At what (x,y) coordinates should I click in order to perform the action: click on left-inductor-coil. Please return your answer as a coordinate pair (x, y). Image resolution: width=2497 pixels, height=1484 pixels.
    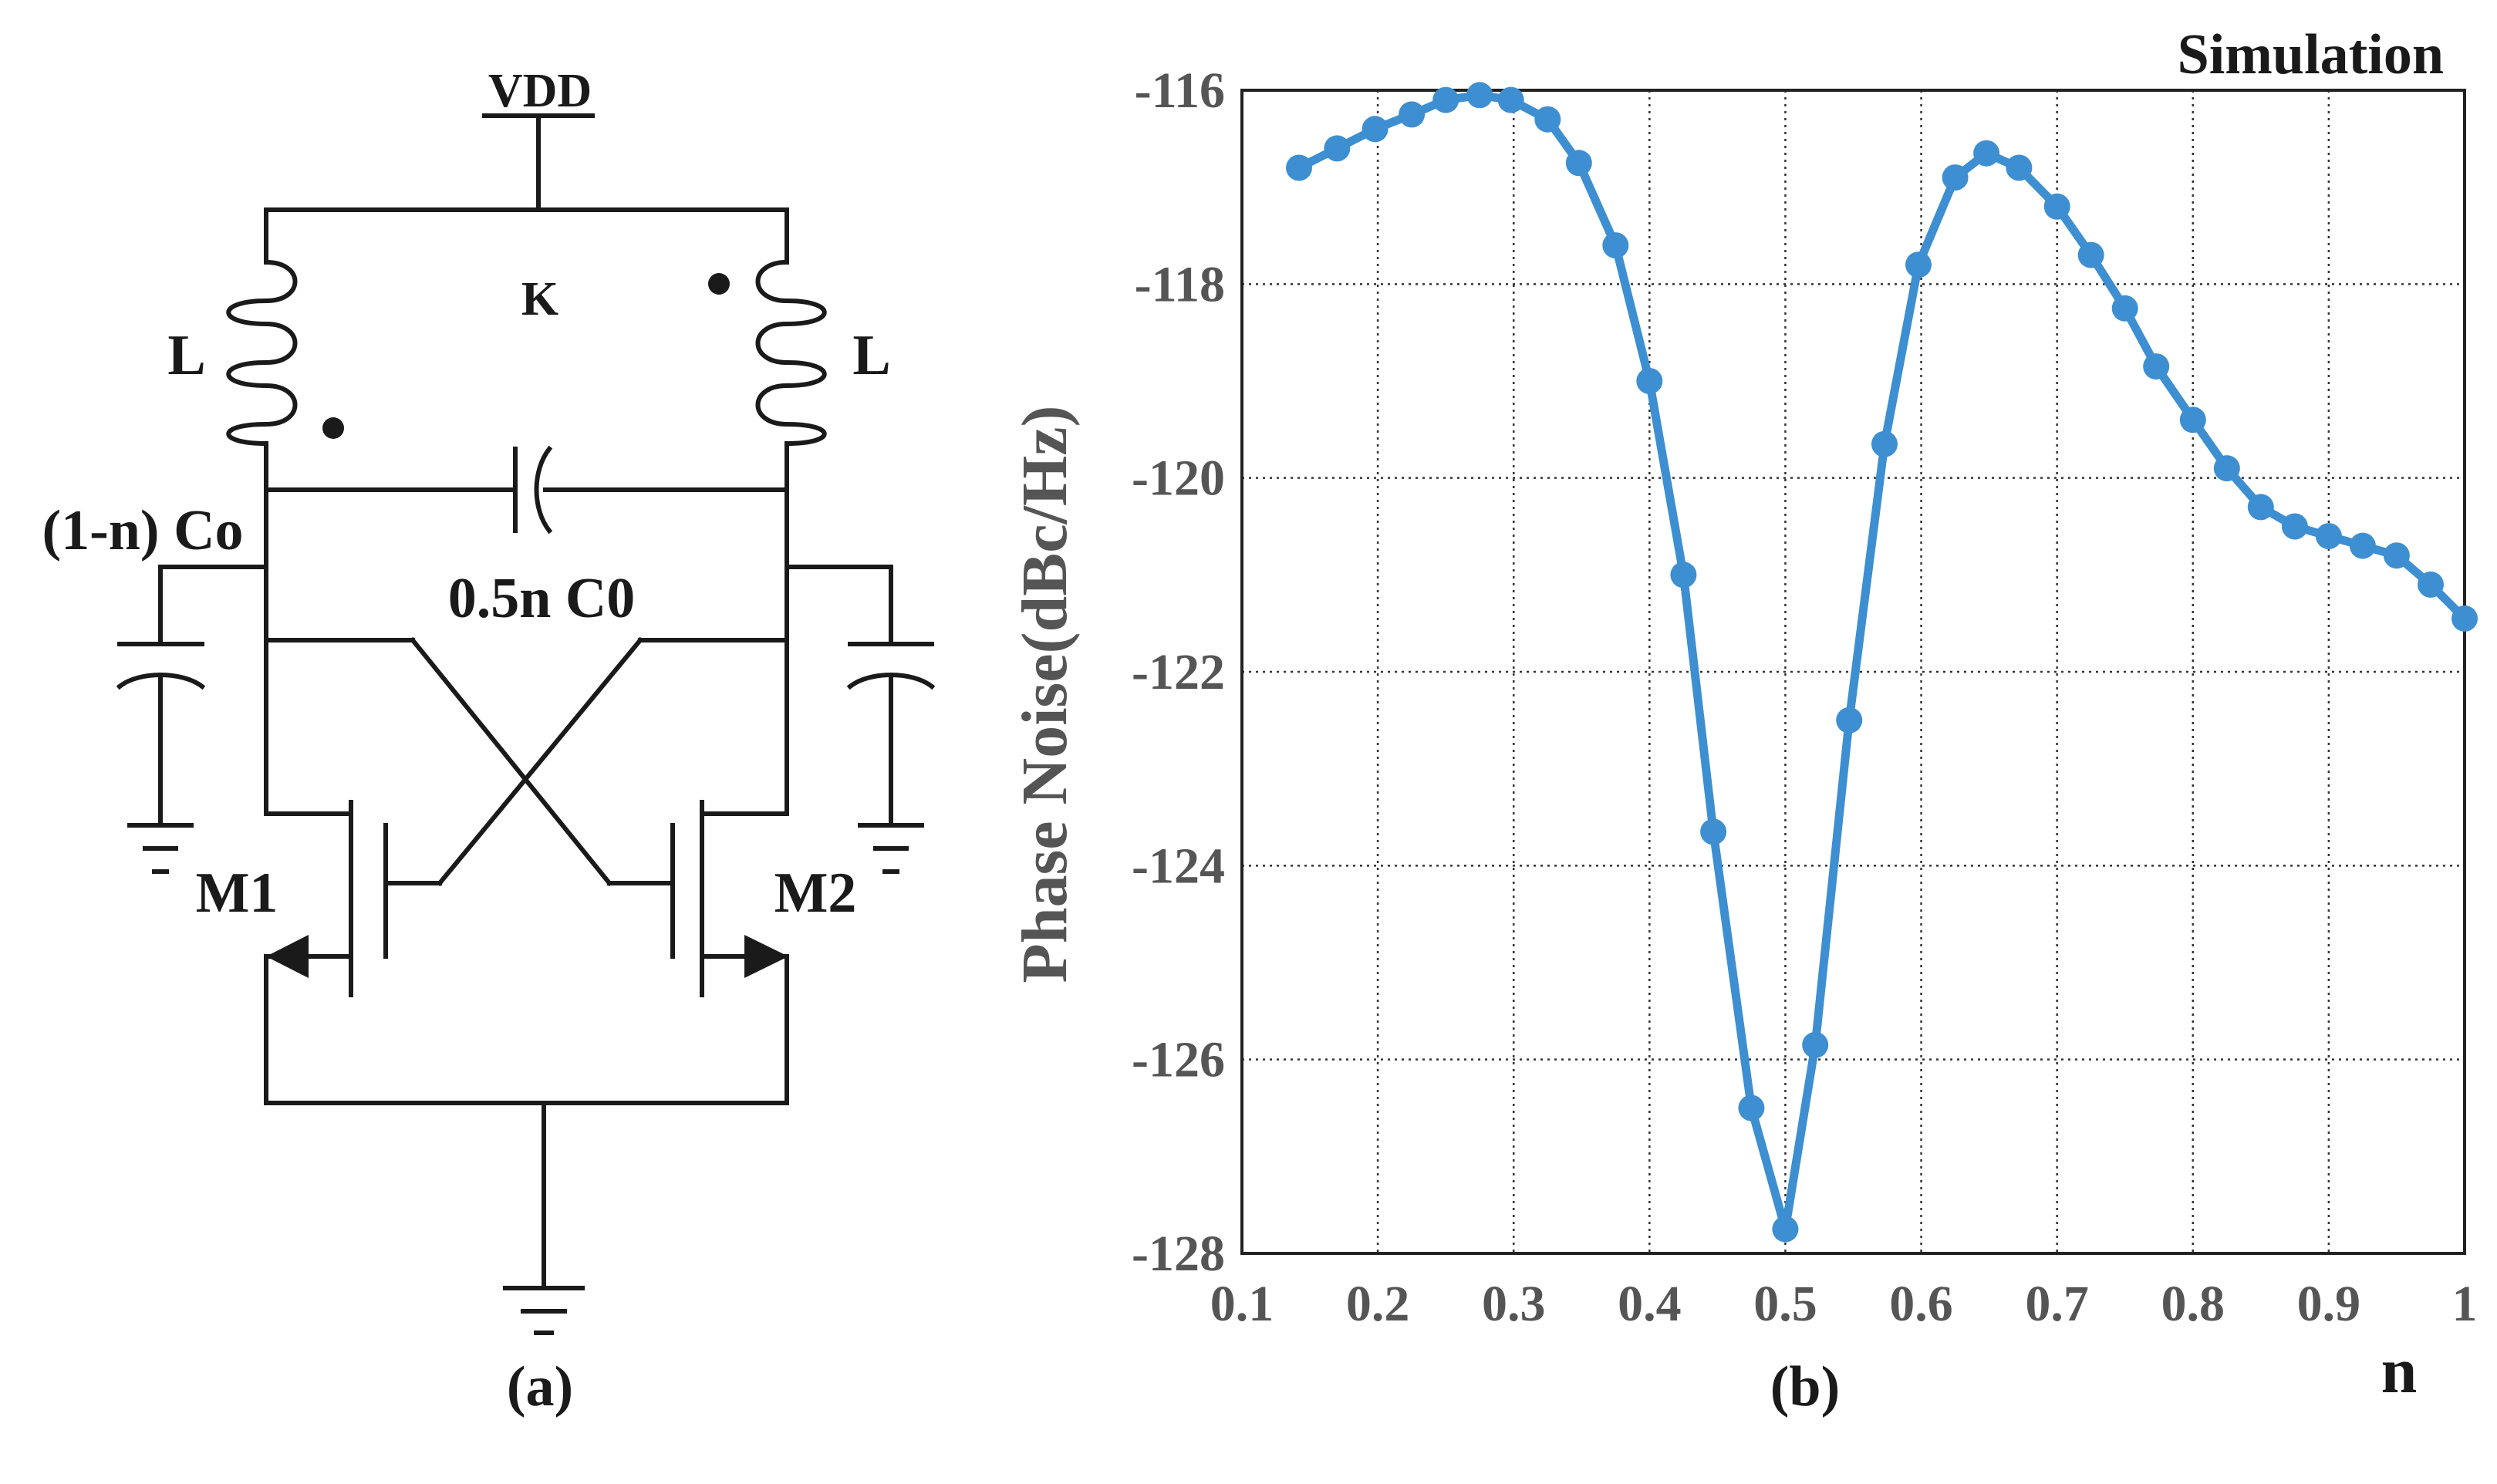
    Looking at the image, I should click on (262, 353).